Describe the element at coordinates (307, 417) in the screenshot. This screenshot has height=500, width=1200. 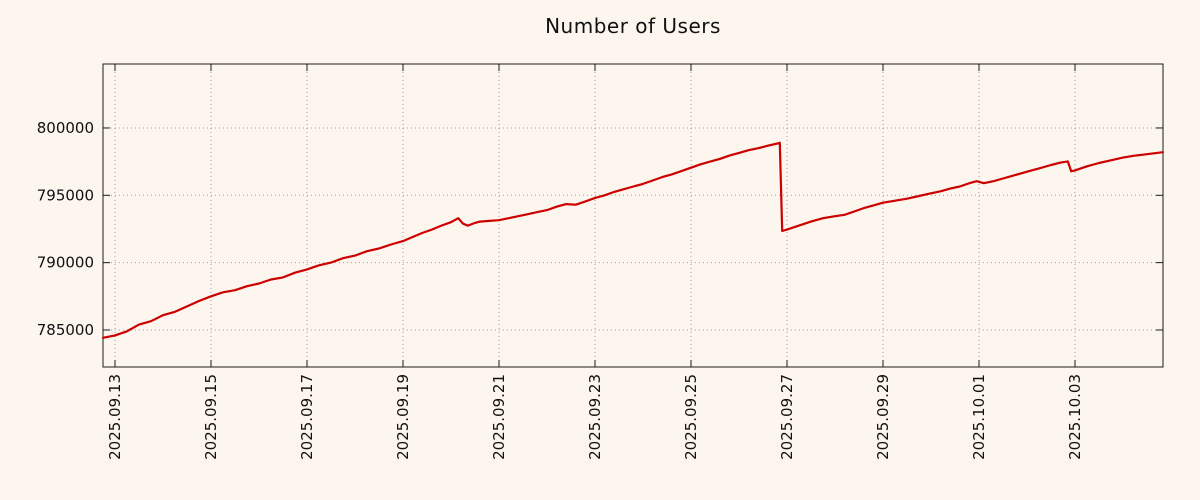
I see `x-tick-label: 2025.09.17` at that location.